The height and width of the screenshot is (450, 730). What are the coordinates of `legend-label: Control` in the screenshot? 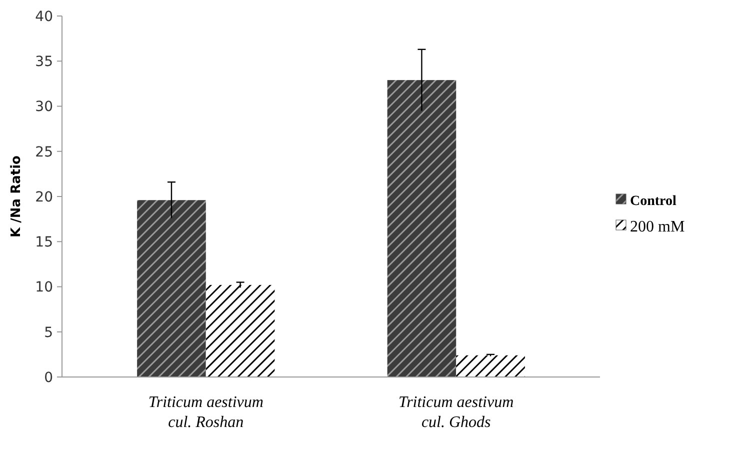 It's located at (653, 201).